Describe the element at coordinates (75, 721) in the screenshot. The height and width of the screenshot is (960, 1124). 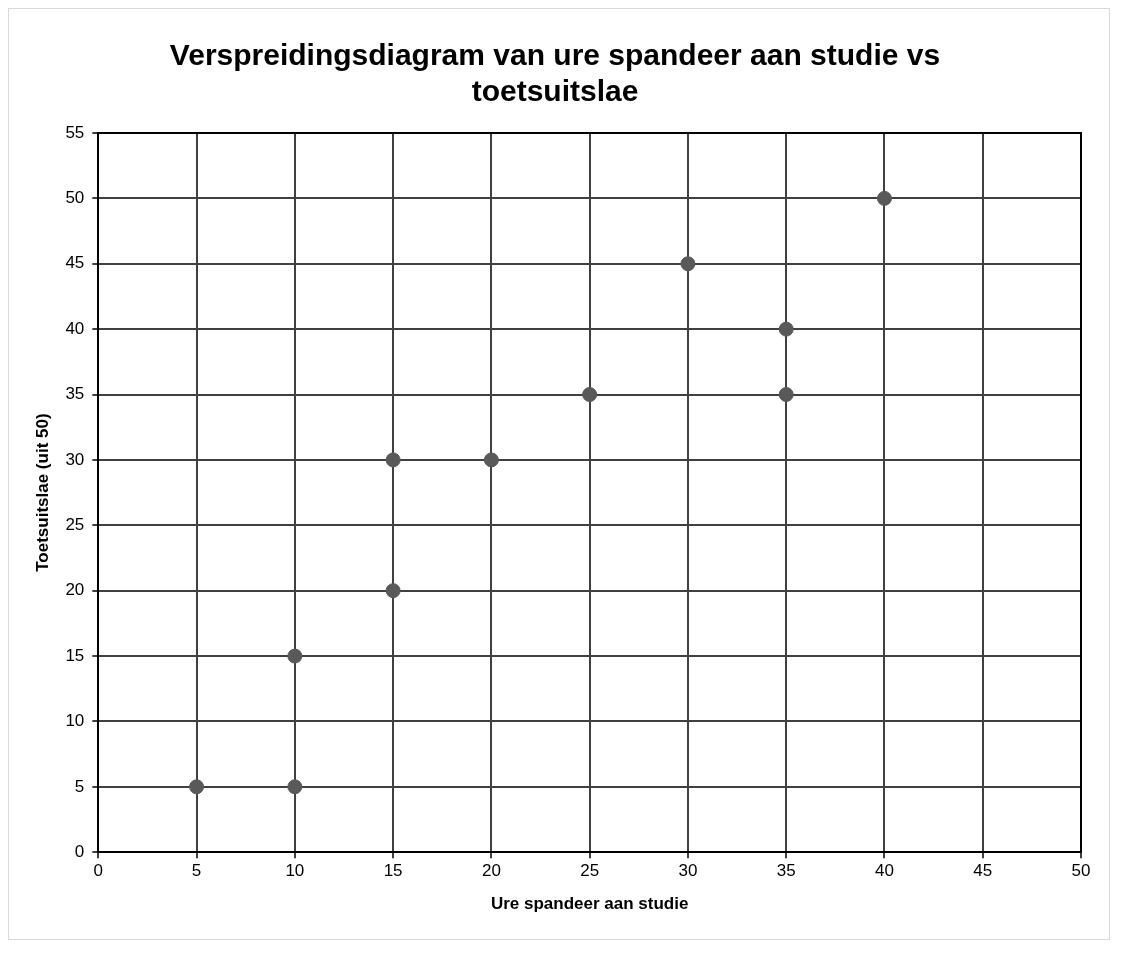
I see `y-tick-label: 10` at that location.